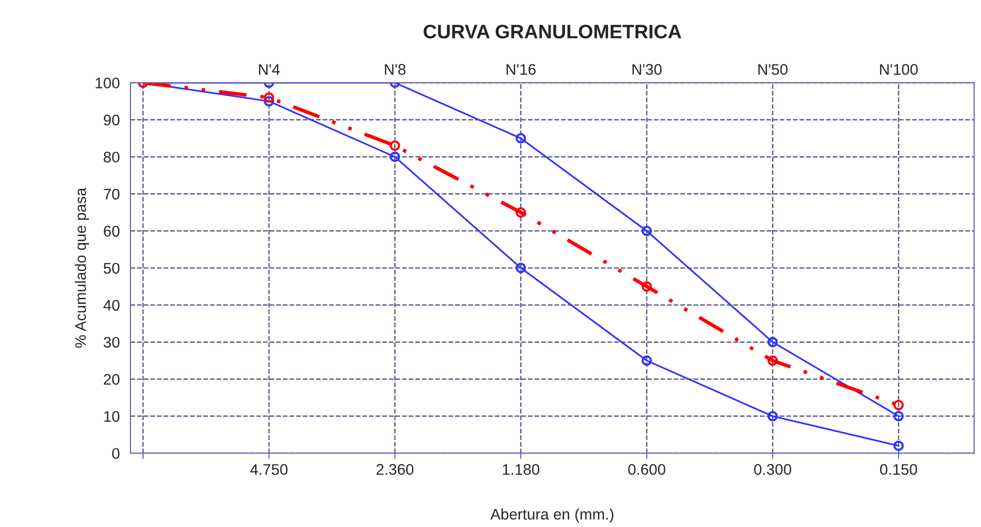 This screenshot has width=981, height=527. I want to click on text: N'16, so click(521, 69).